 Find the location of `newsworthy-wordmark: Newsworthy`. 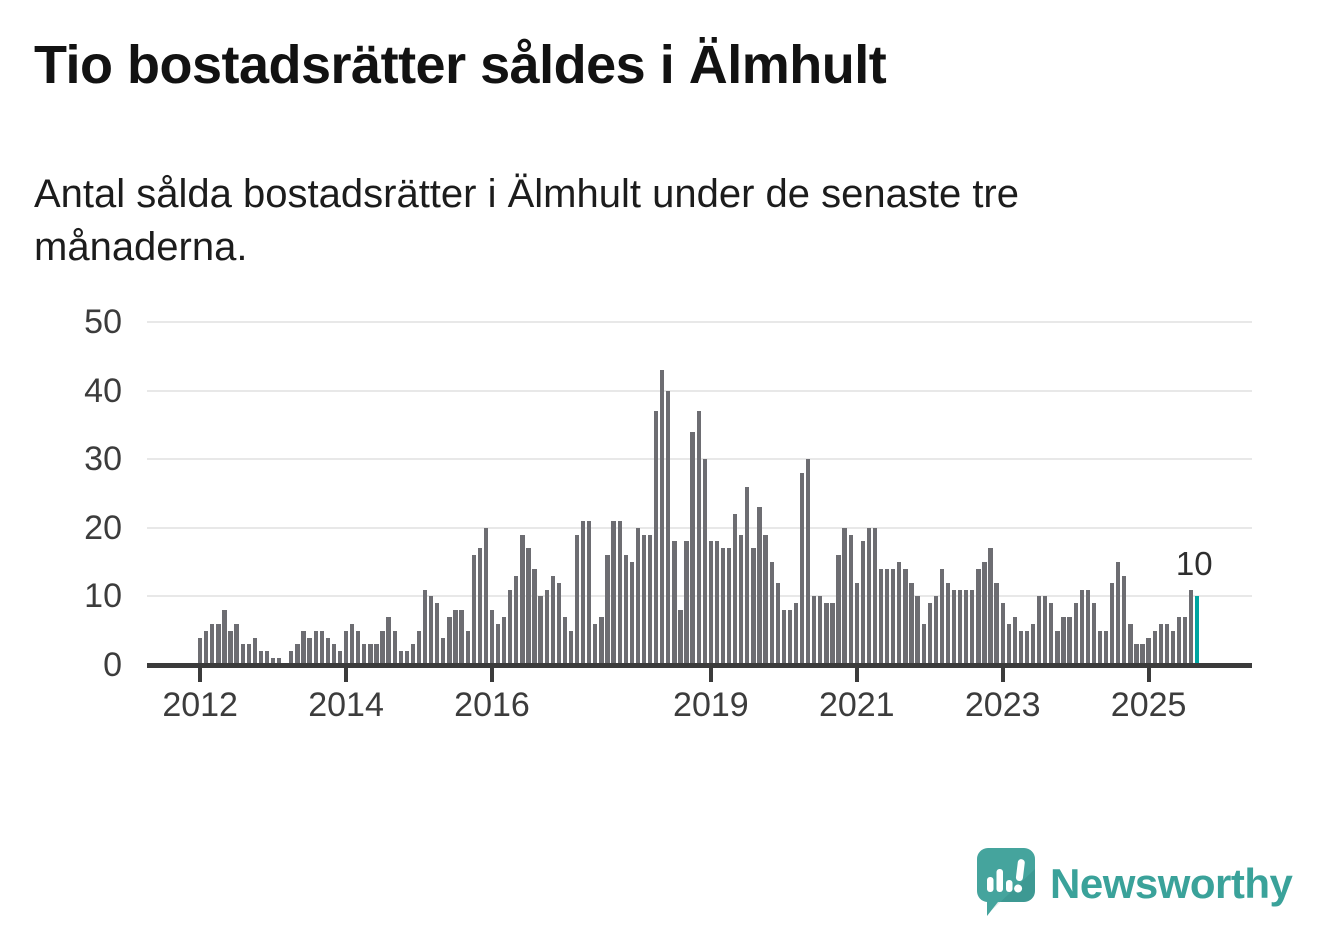

newsworthy-wordmark: Newsworthy is located at coordinates (1171, 883).